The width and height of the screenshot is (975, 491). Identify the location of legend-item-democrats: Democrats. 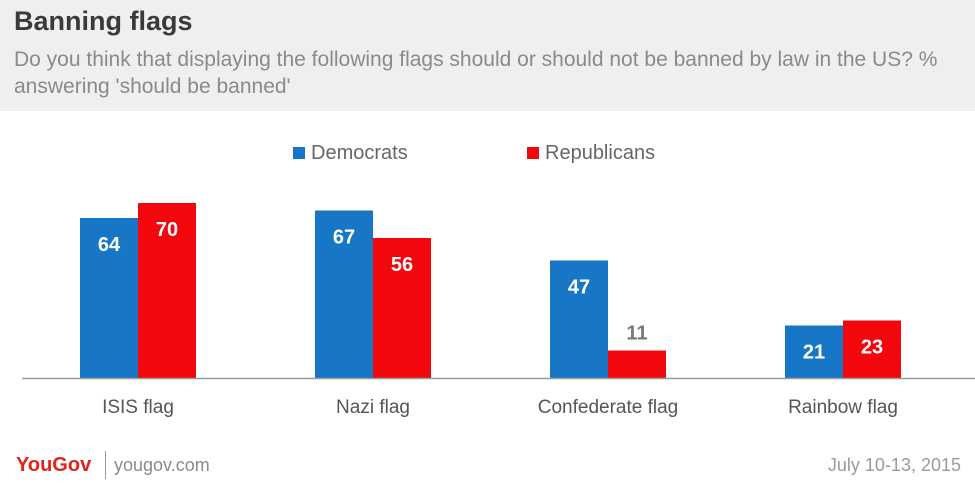
(350, 153).